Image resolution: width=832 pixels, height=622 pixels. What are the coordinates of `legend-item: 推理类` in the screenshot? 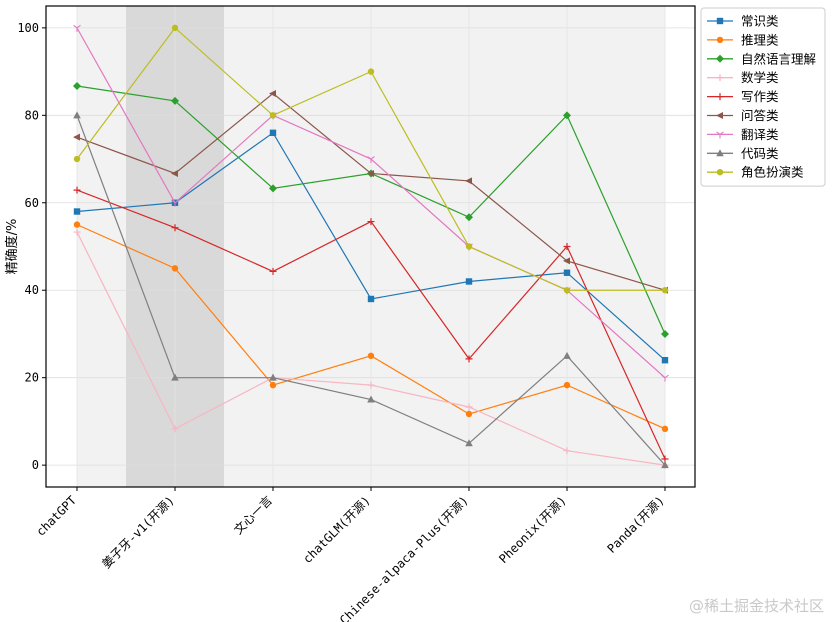 It's located at (743, 39).